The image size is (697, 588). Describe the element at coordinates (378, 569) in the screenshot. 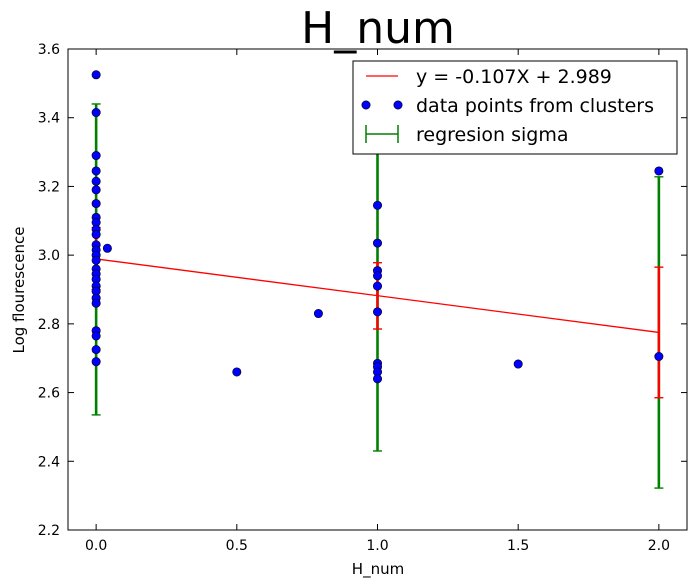

I see `x-axis-label: H_num` at that location.